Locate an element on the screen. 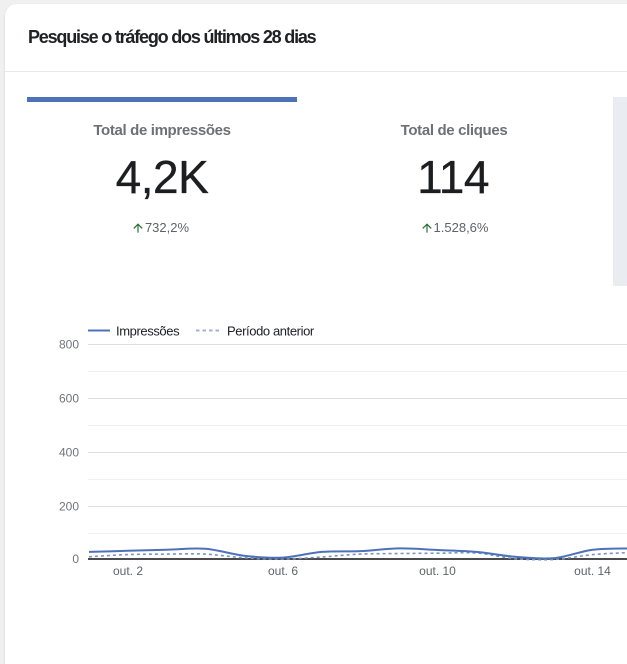 The height and width of the screenshot is (664, 627). svg-text: 0 is located at coordinates (75, 559).